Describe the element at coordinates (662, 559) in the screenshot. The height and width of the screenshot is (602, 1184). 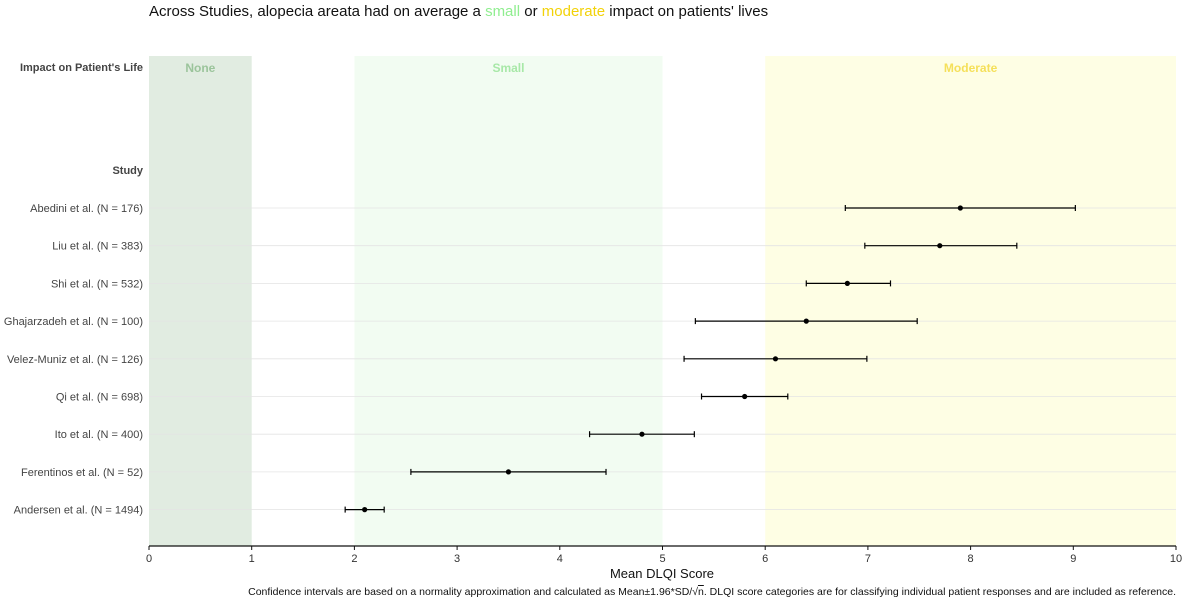
I see `x-tick-label: 5` at that location.